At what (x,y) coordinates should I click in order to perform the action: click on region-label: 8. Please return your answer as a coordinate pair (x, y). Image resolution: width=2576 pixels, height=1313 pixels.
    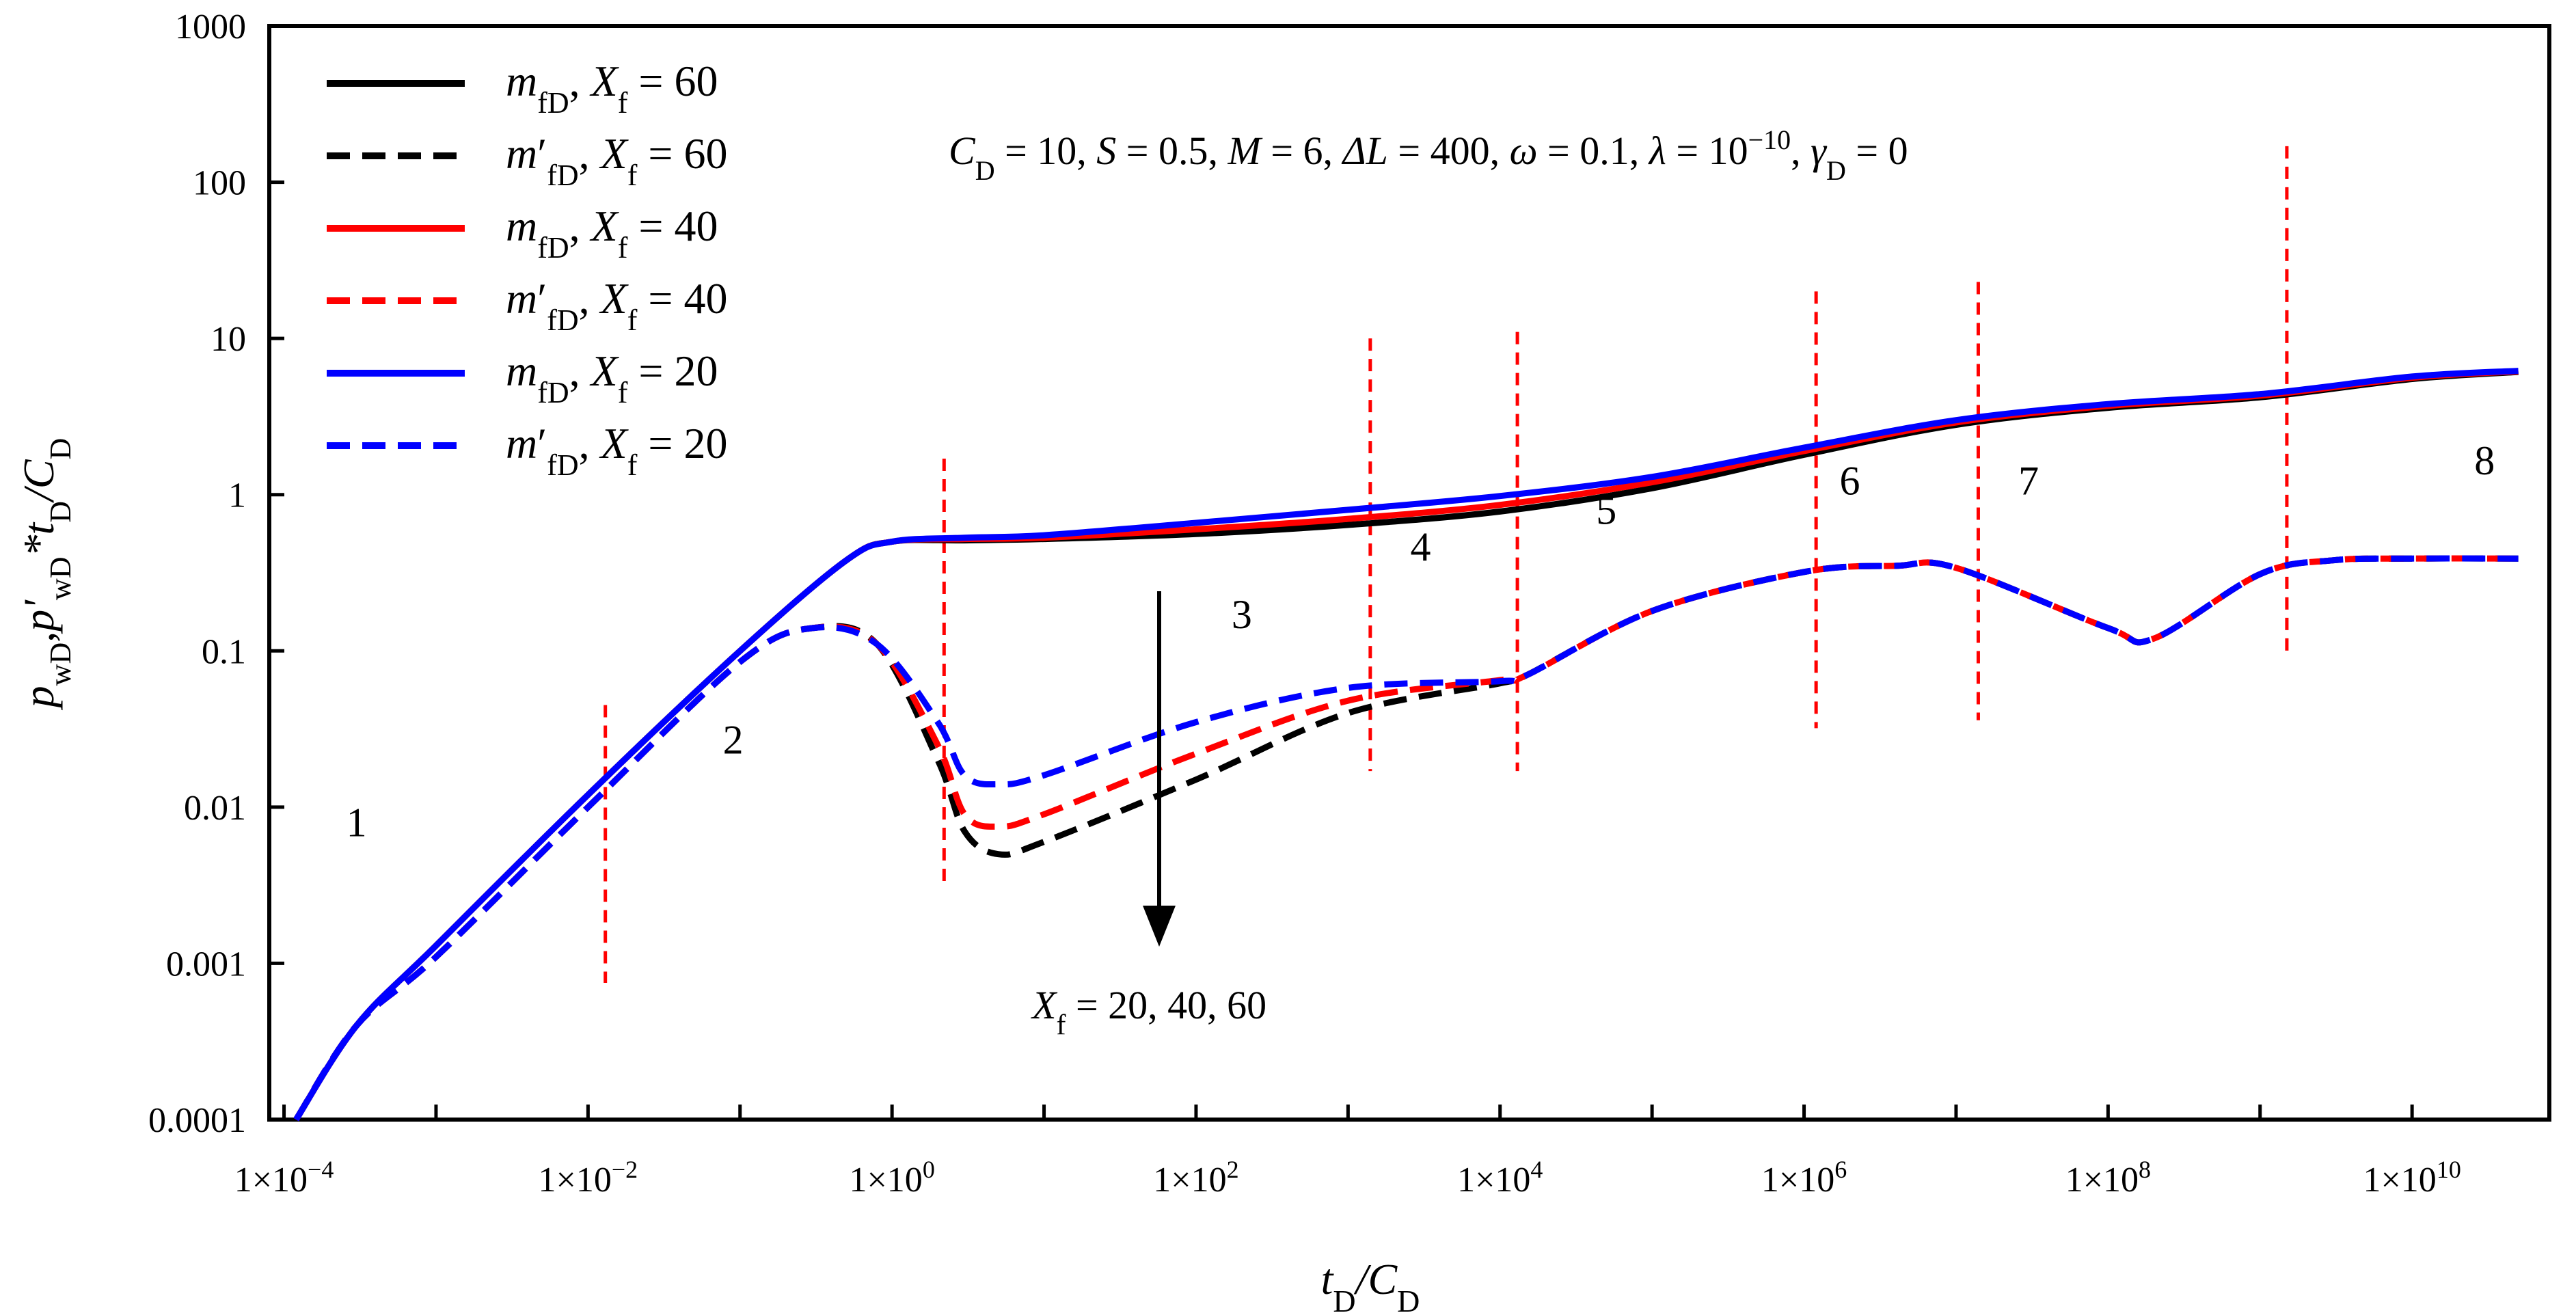
    Looking at the image, I should click on (2485, 461).